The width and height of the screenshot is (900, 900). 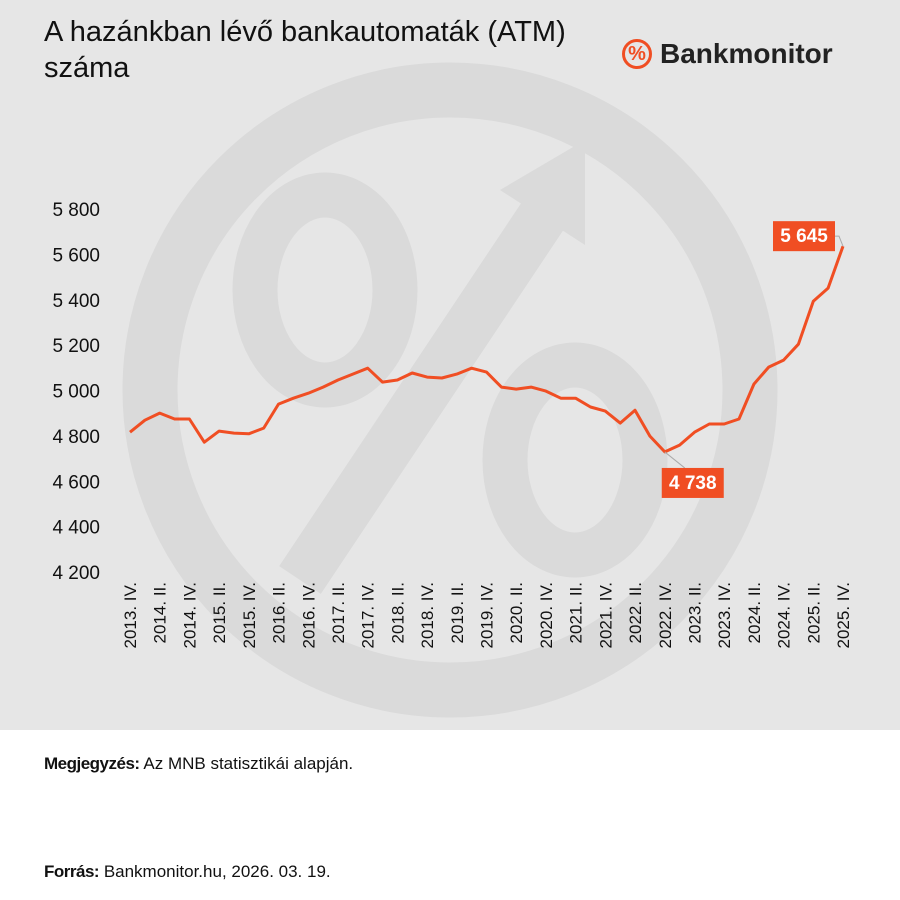 I want to click on source: Forrás: Bankmonitor.hu, 2026. 03. 19., so click(x=187, y=872).